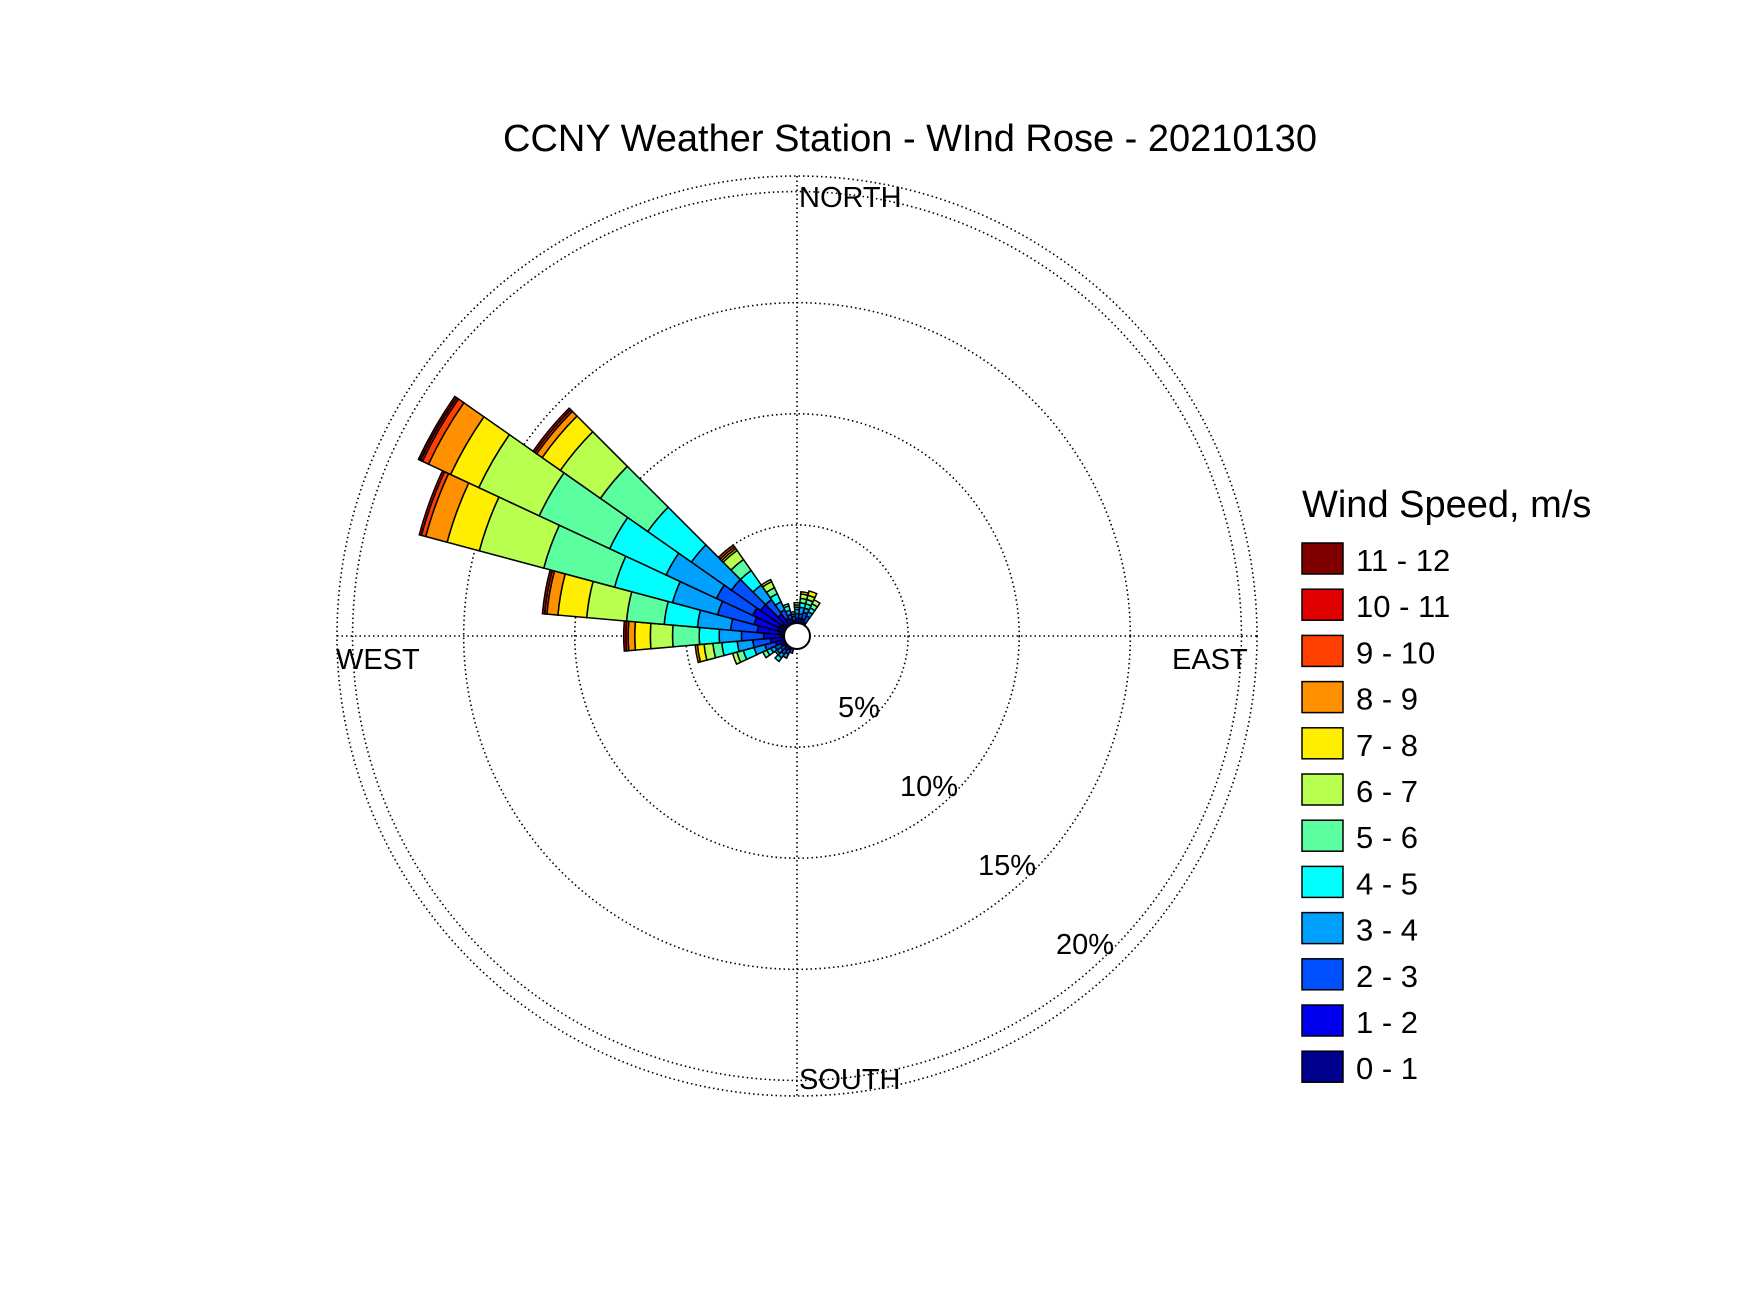 The height and width of the screenshot is (1313, 1750). I want to click on legend-label: 3 - 4, so click(1387, 930).